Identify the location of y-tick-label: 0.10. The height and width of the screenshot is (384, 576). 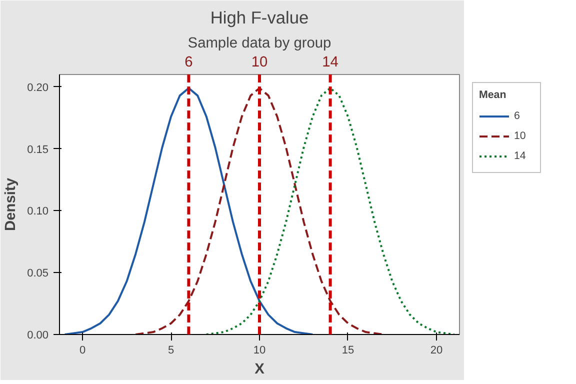
(38, 212).